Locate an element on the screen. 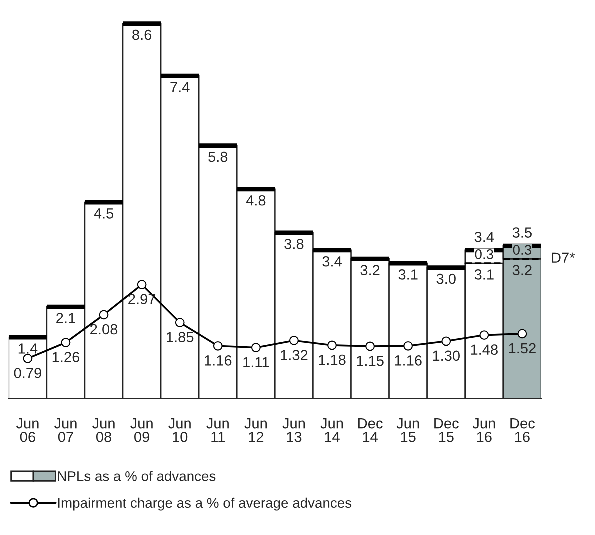 The height and width of the screenshot is (535, 595). data-label: 2.97 is located at coordinates (142, 299).